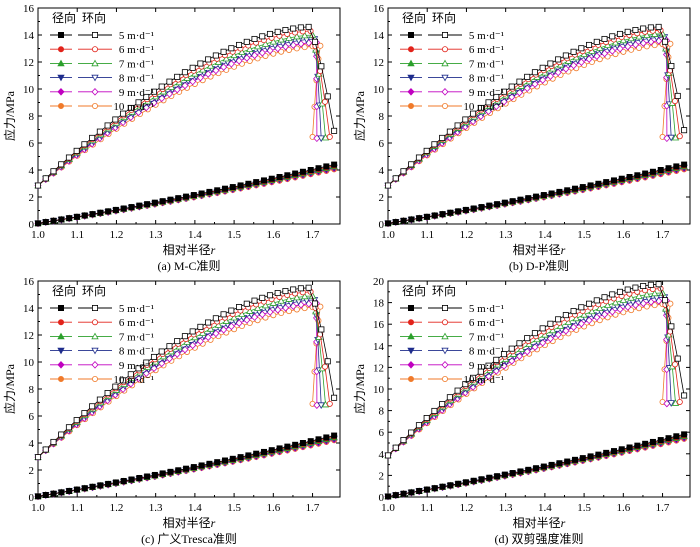  I want to click on x-tick-label: 1.4, so click(195, 235).